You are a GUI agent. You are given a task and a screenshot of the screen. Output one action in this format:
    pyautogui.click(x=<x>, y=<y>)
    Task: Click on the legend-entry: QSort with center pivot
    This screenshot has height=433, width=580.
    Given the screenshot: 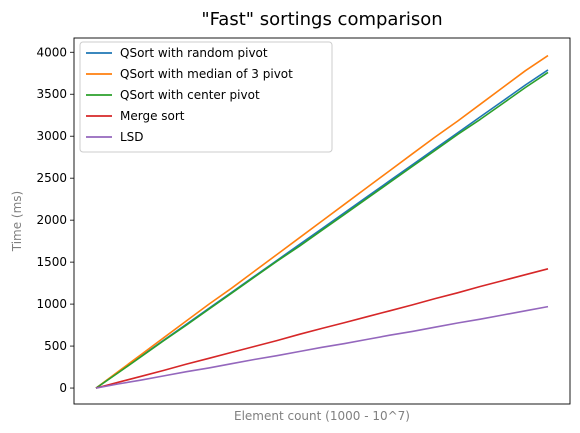 What is the action you would take?
    pyautogui.click(x=190, y=95)
    